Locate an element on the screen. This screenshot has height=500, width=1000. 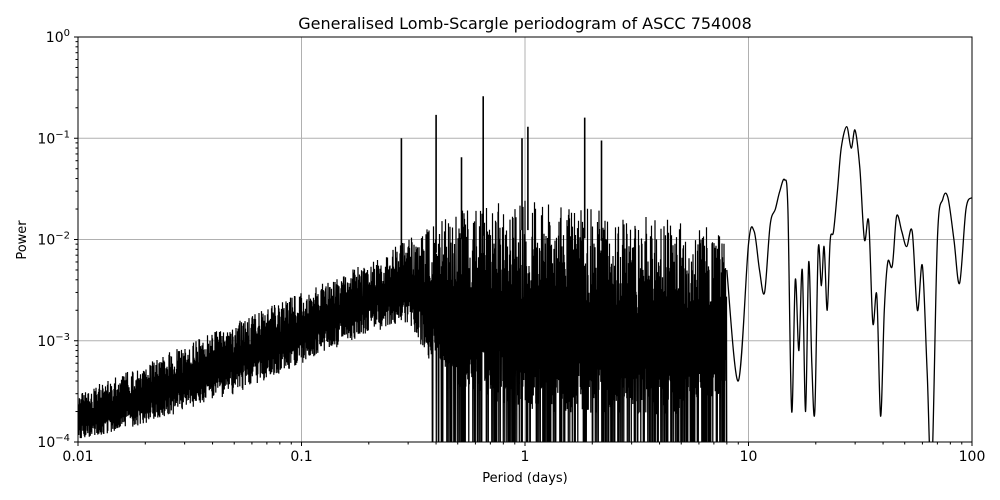
x-tick-label: 10 is located at coordinates (749, 457).